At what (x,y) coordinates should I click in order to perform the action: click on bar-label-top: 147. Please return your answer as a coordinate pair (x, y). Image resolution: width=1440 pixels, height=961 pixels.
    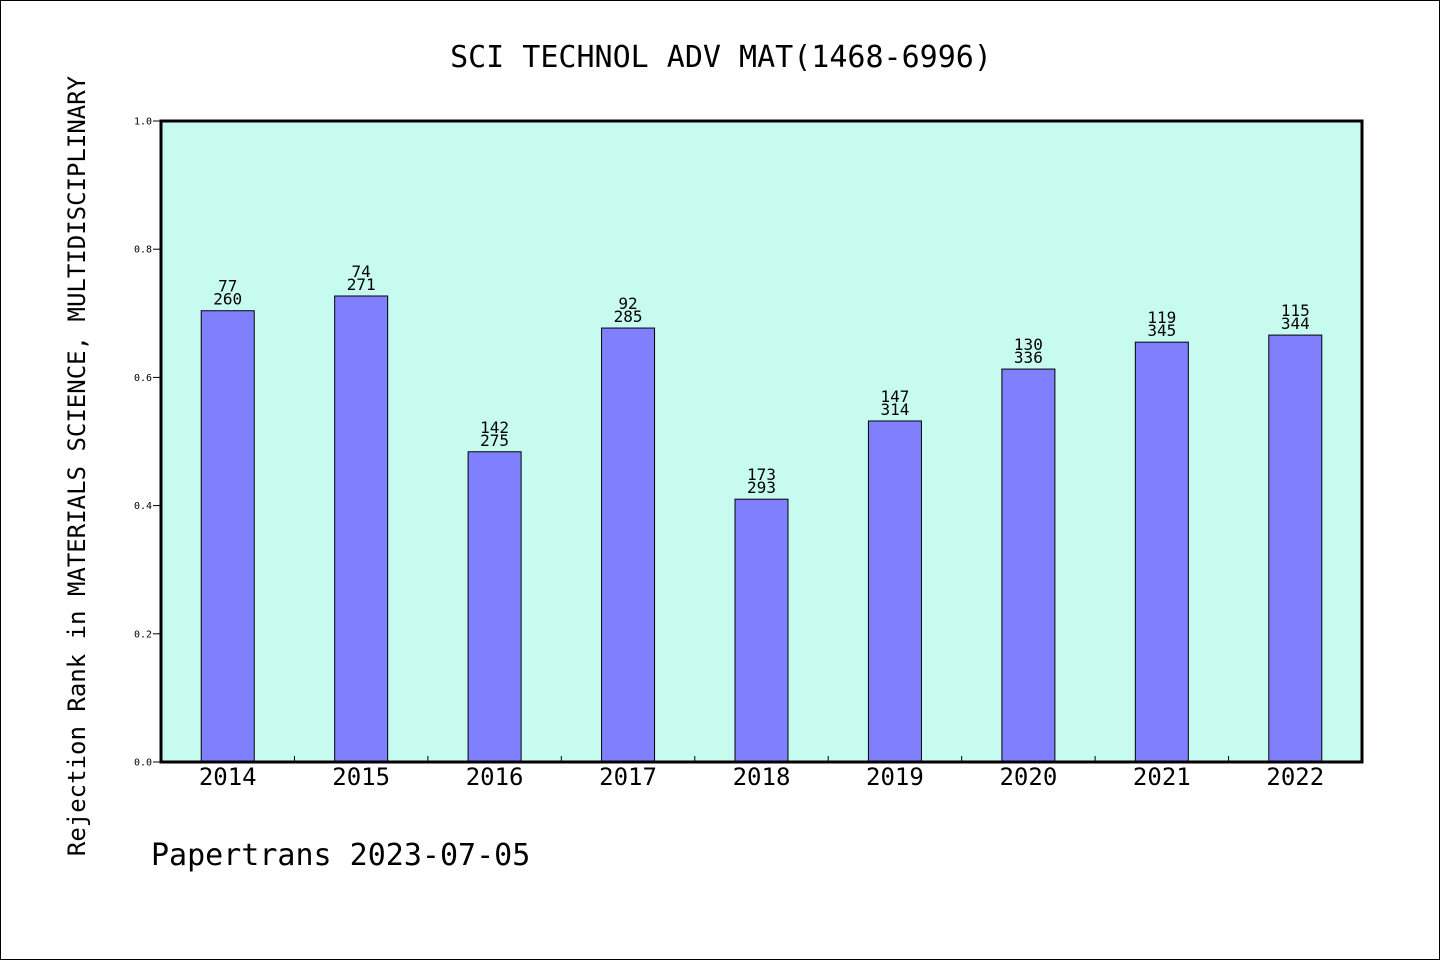
    Looking at the image, I should click on (894, 396).